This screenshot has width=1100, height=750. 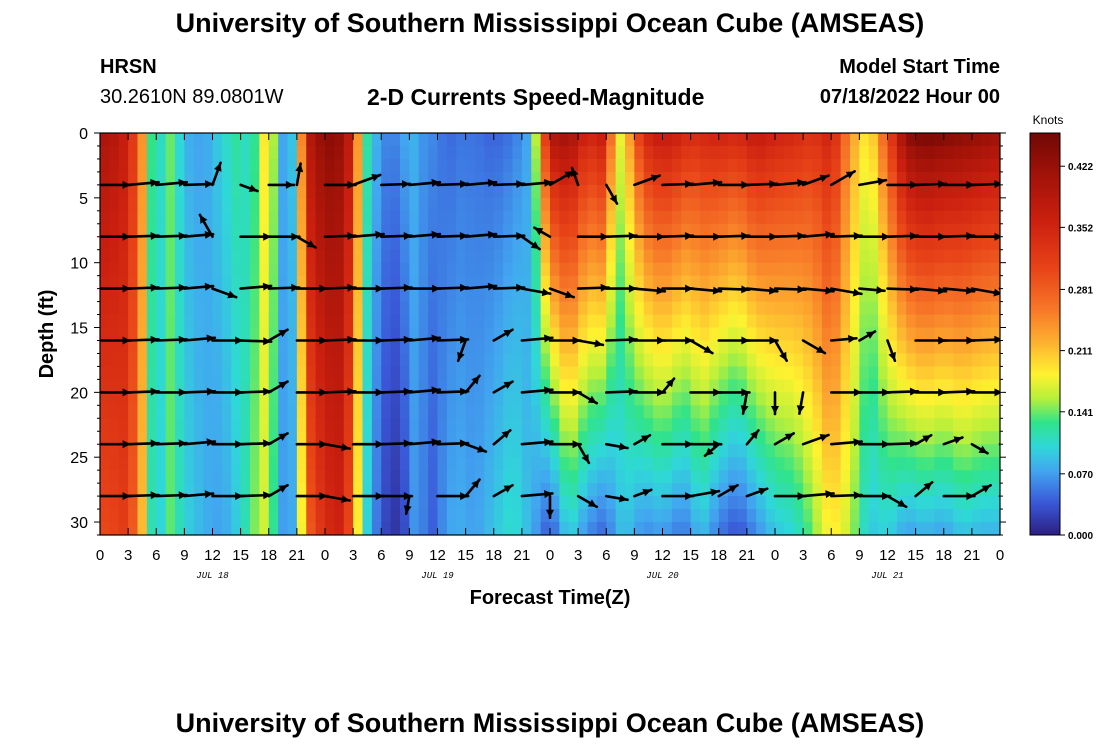 I want to click on y-tick-label: 5, so click(x=83, y=199).